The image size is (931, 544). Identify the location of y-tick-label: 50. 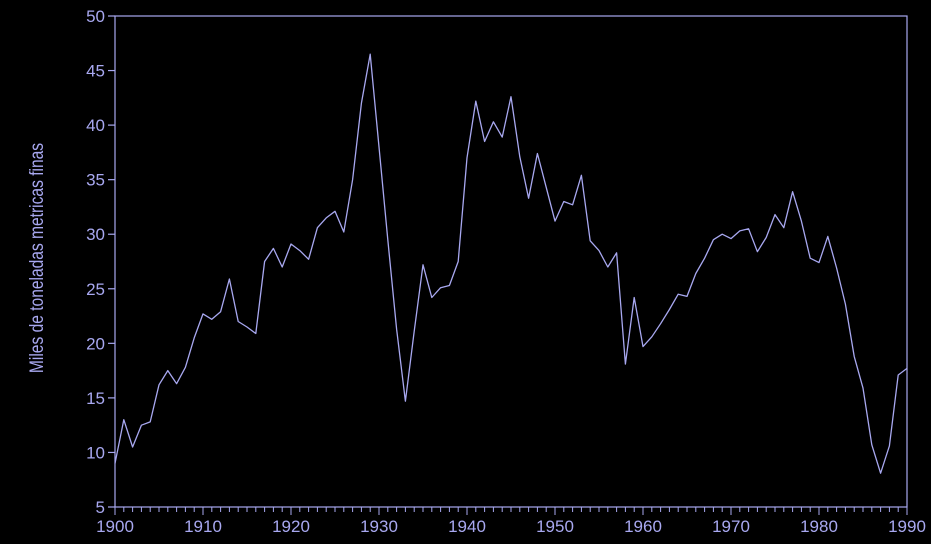
(95, 16).